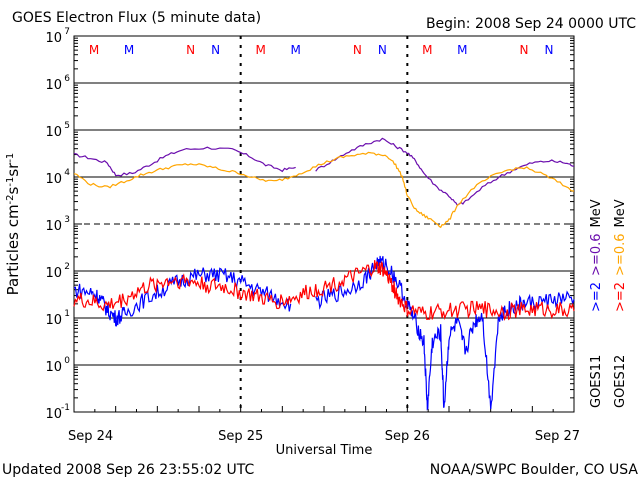  I want to click on y-tick-exp-1: 0, so click(67, 361).